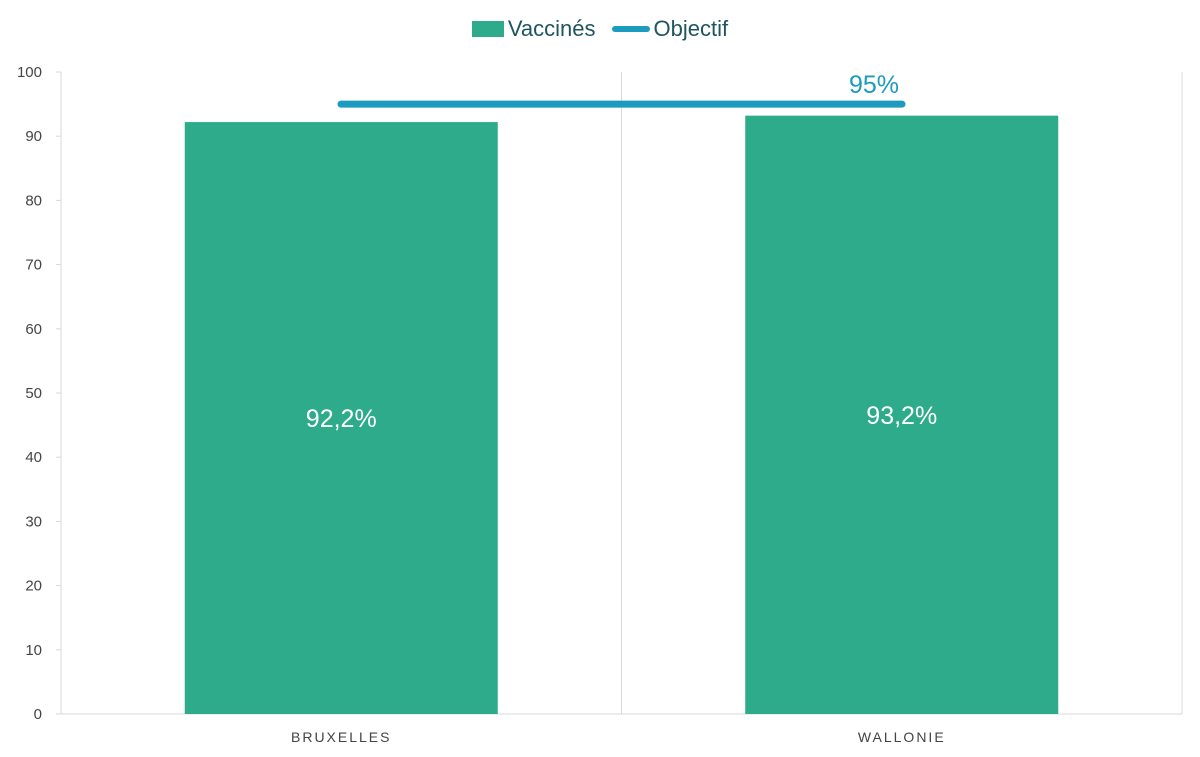 The width and height of the screenshot is (1200, 757). Describe the element at coordinates (33, 521) in the screenshot. I see `y-tick-label: 30` at that location.